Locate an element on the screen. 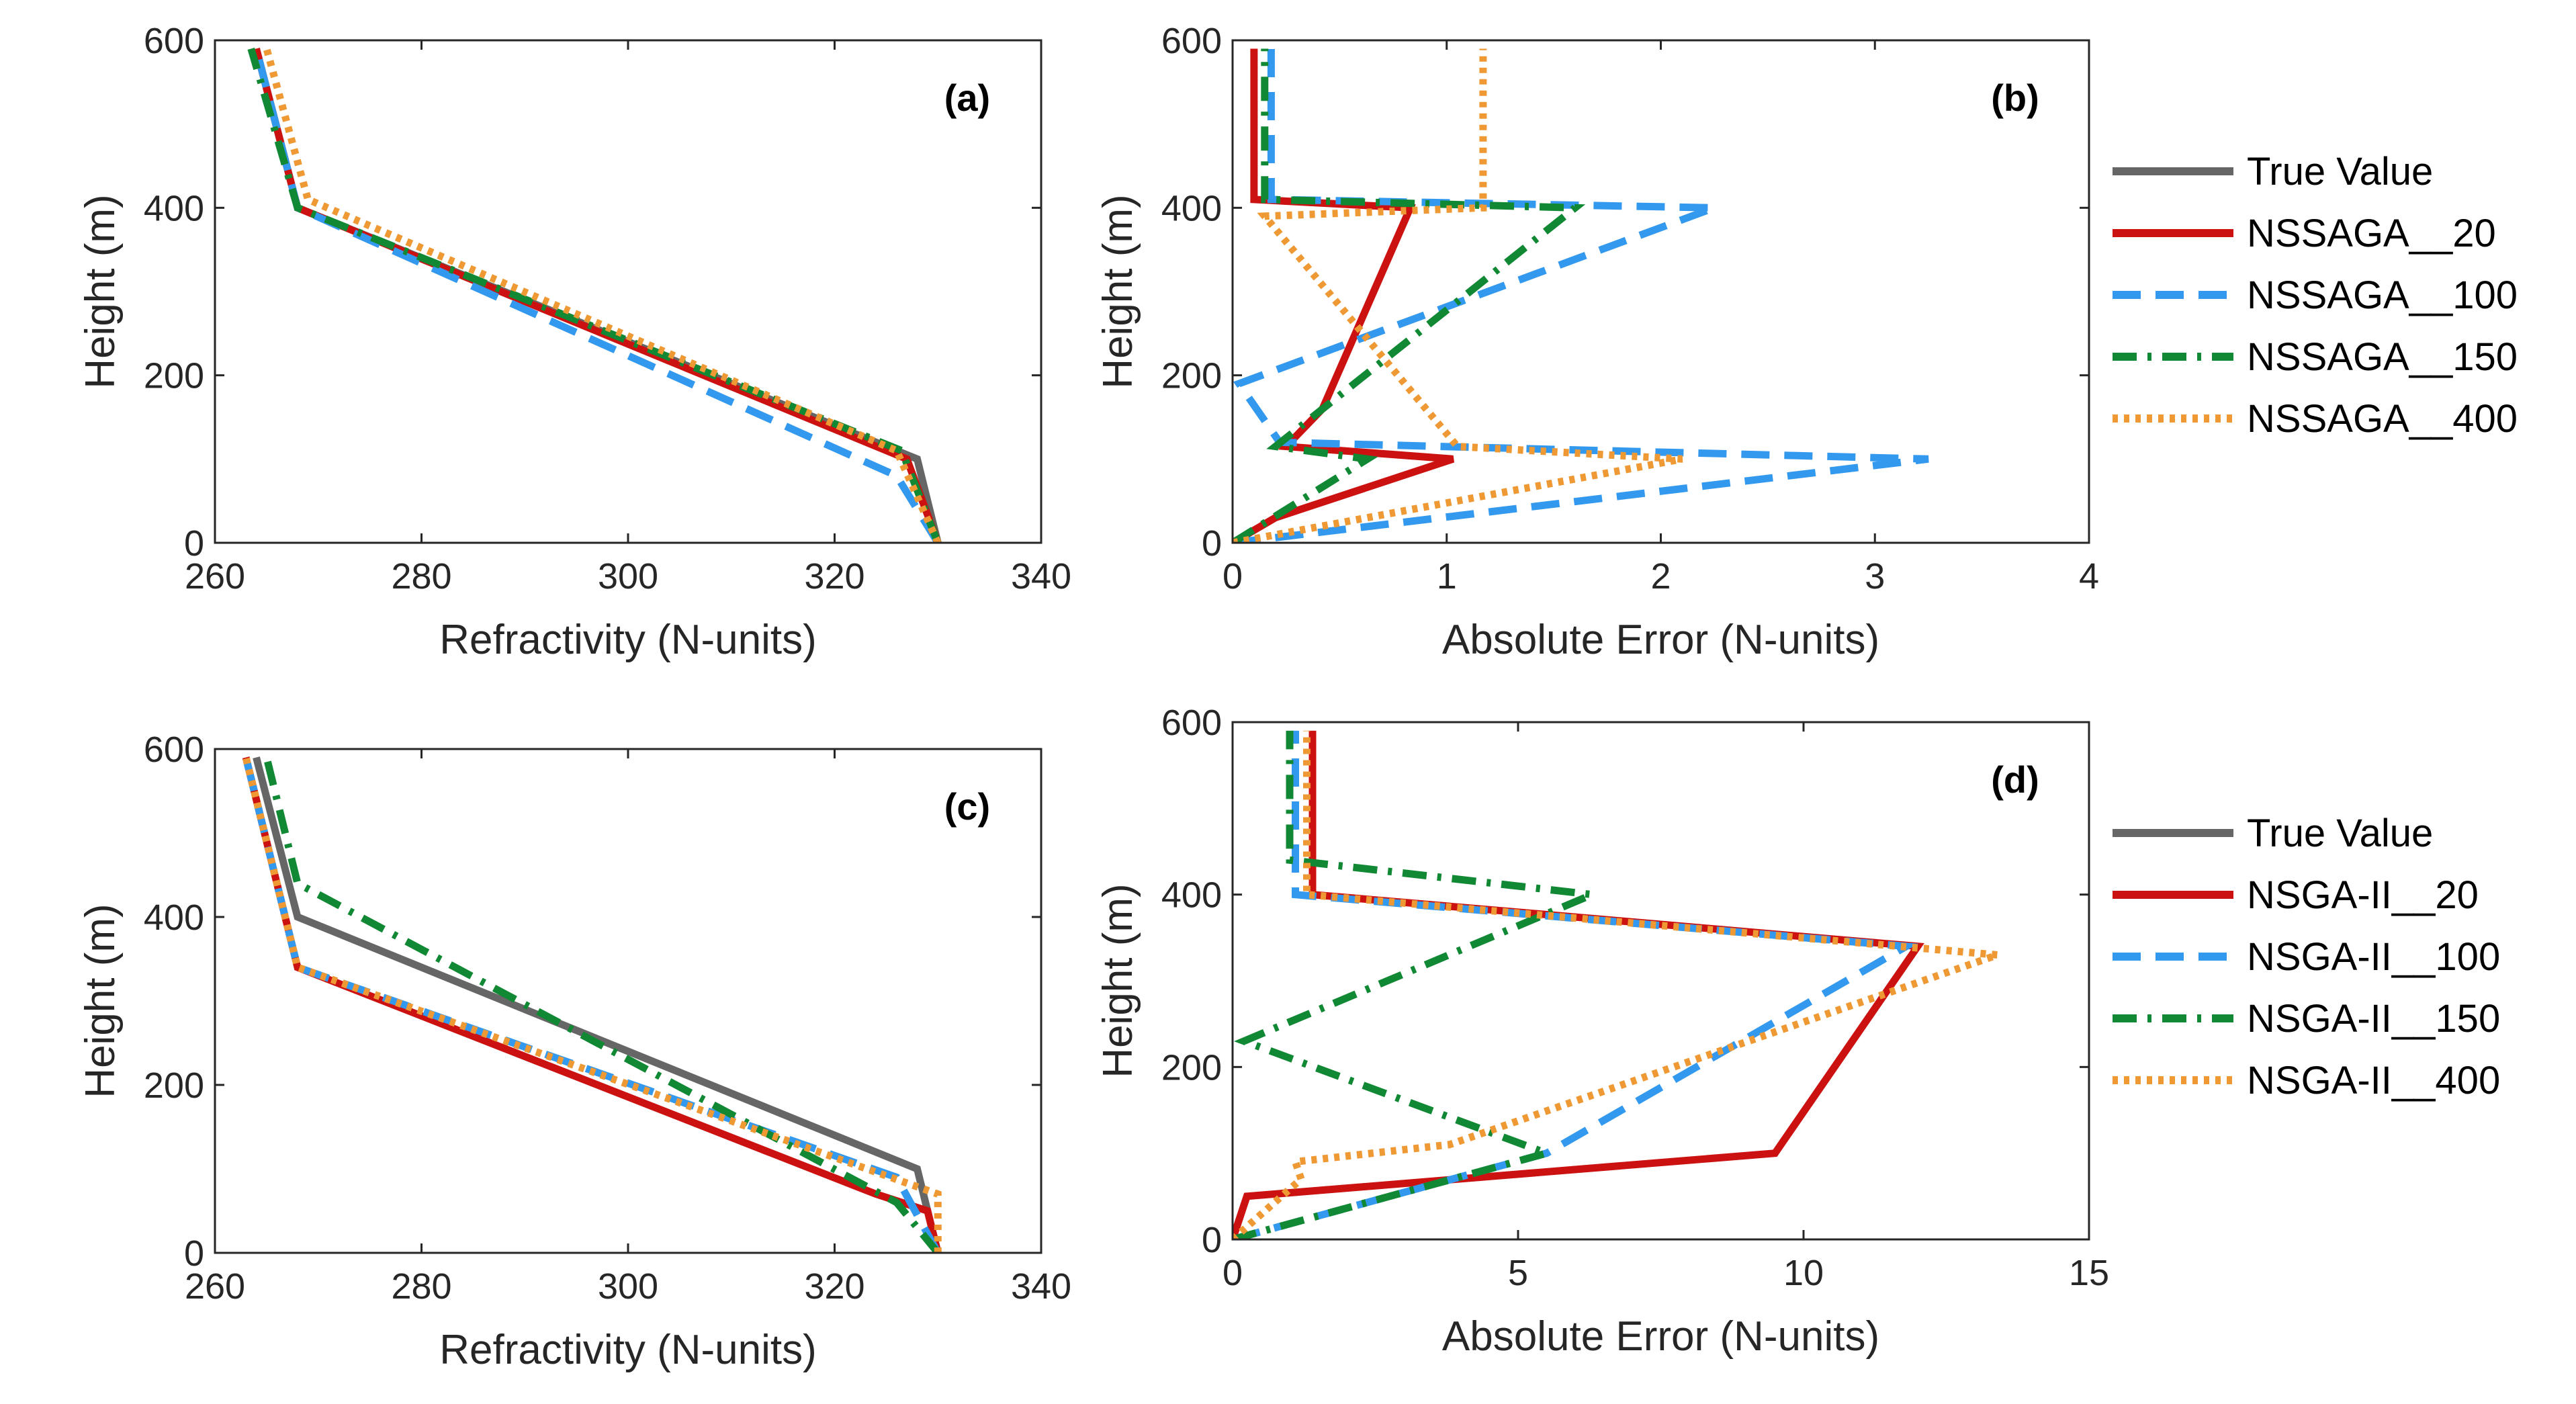  legend-label: NSGA-II__100 is located at coordinates (2374, 957).